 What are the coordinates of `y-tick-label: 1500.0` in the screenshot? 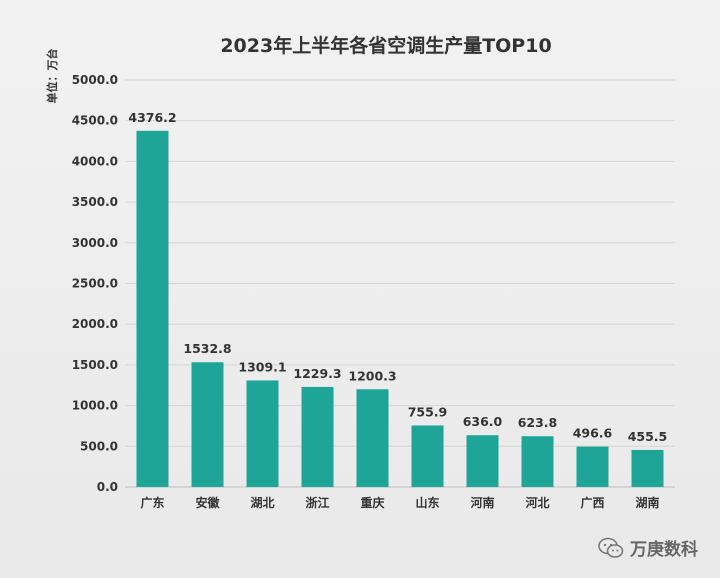 It's located at (95, 365).